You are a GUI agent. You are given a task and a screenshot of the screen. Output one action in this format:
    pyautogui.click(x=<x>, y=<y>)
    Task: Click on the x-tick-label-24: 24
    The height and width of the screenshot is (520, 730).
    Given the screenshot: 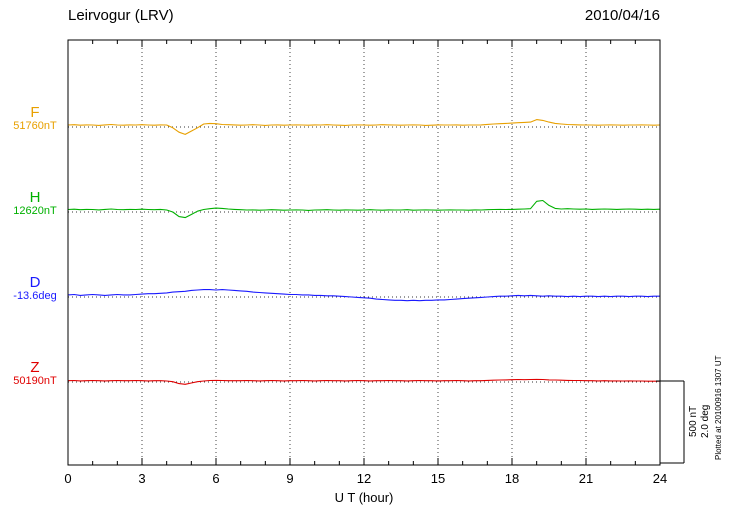 What is the action you would take?
    pyautogui.click(x=660, y=478)
    